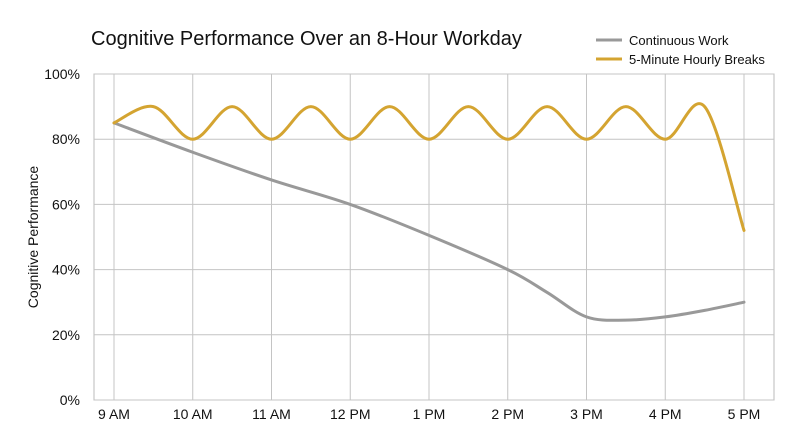 This screenshot has height=447, width=800. Describe the element at coordinates (697, 59) in the screenshot. I see `legend-label: 5-Minute Hourly Breaks` at that location.